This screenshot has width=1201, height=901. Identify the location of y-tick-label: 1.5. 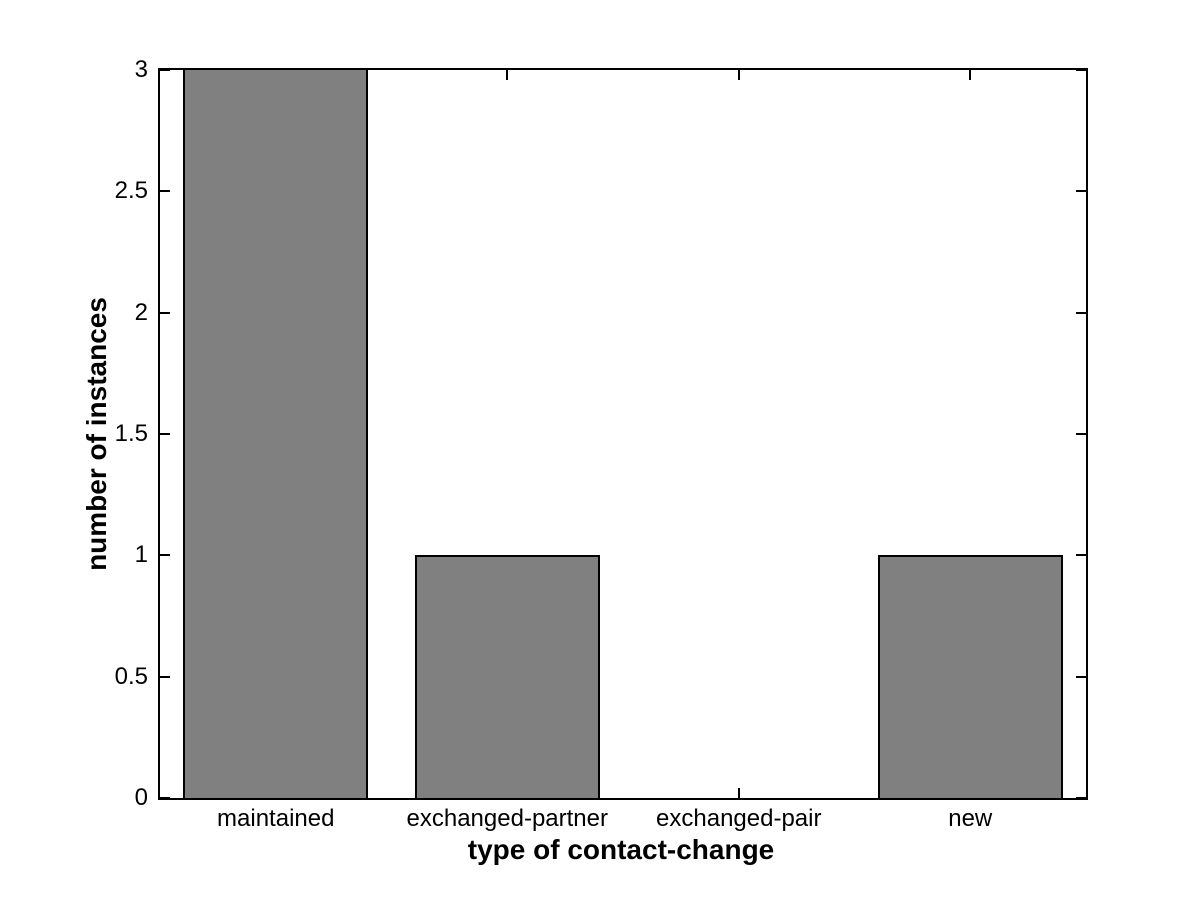
(131, 433).